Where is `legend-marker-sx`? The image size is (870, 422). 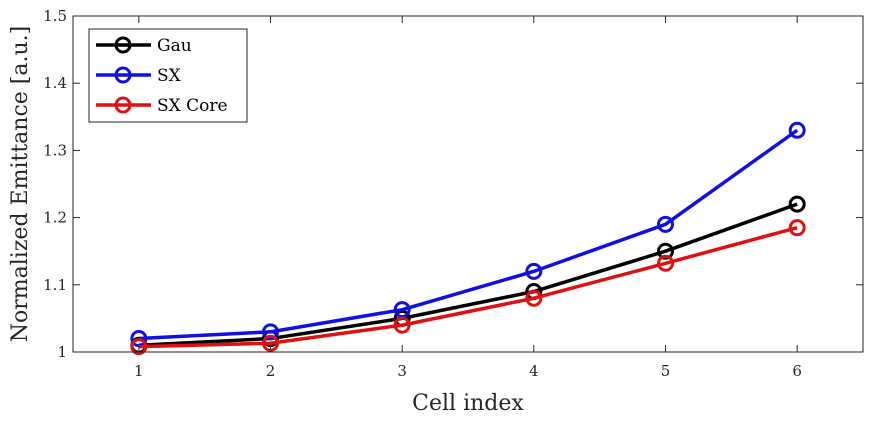 legend-marker-sx is located at coordinates (123, 75).